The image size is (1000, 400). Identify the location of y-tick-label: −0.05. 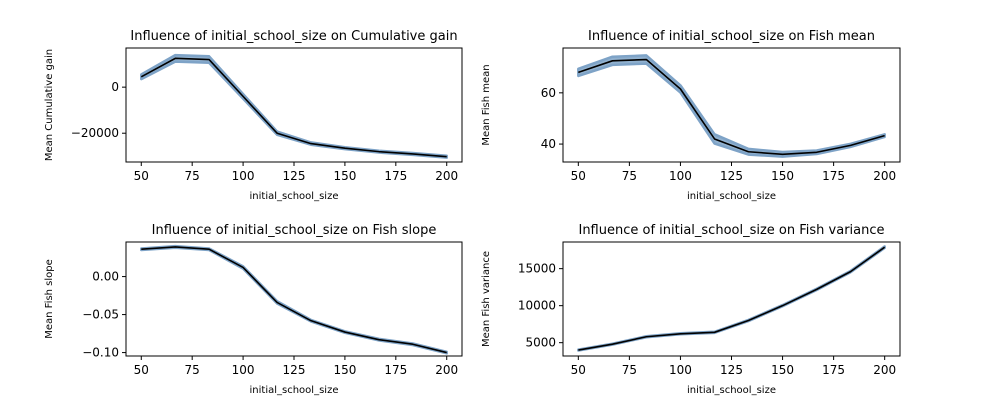
(100, 315).